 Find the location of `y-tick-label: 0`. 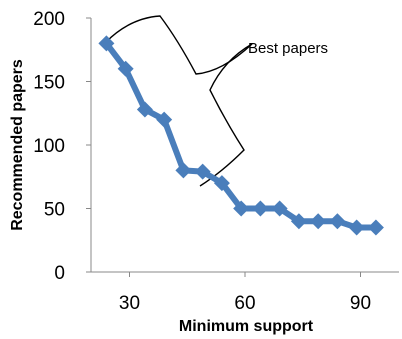

y-tick-label: 0 is located at coordinates (59, 273).